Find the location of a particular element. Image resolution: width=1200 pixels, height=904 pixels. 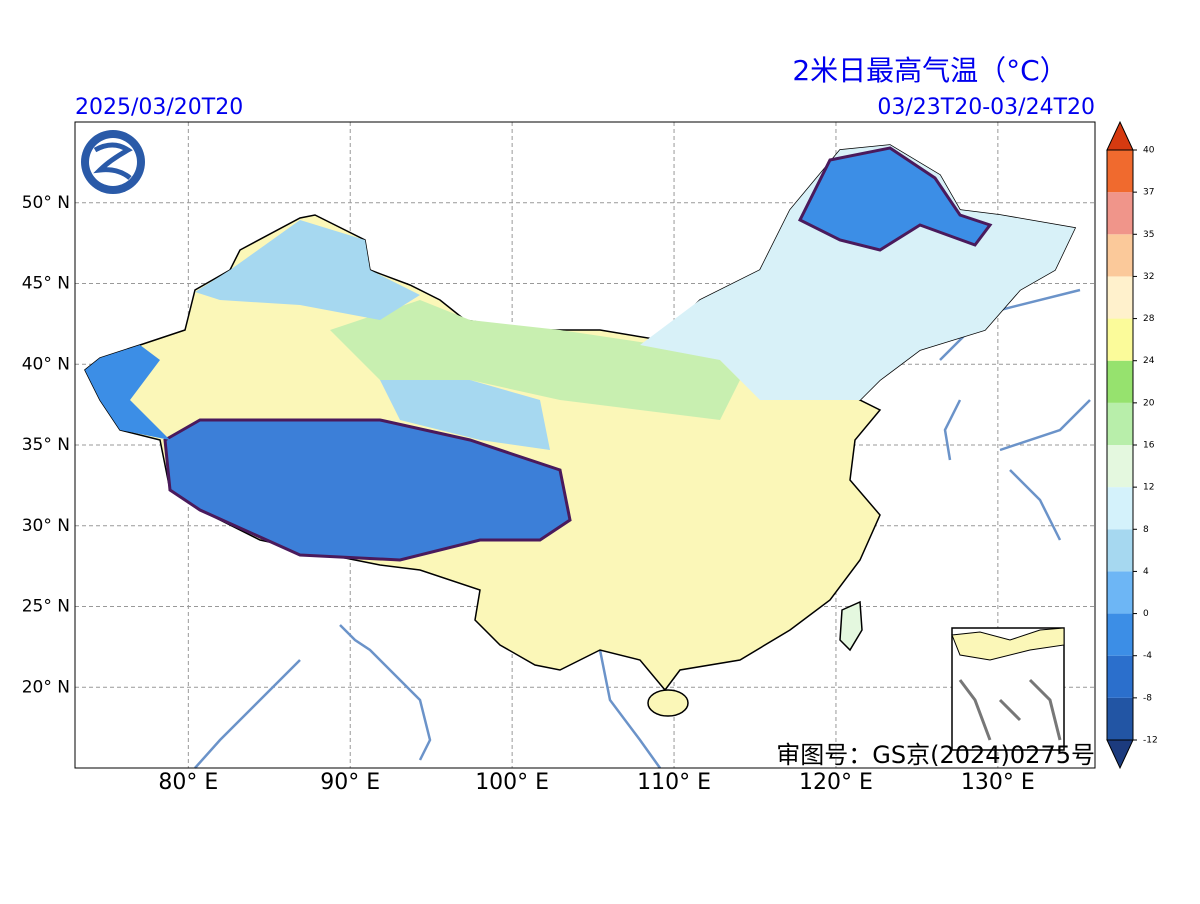

colorbar-tick-label: 28 is located at coordinates (1149, 319).